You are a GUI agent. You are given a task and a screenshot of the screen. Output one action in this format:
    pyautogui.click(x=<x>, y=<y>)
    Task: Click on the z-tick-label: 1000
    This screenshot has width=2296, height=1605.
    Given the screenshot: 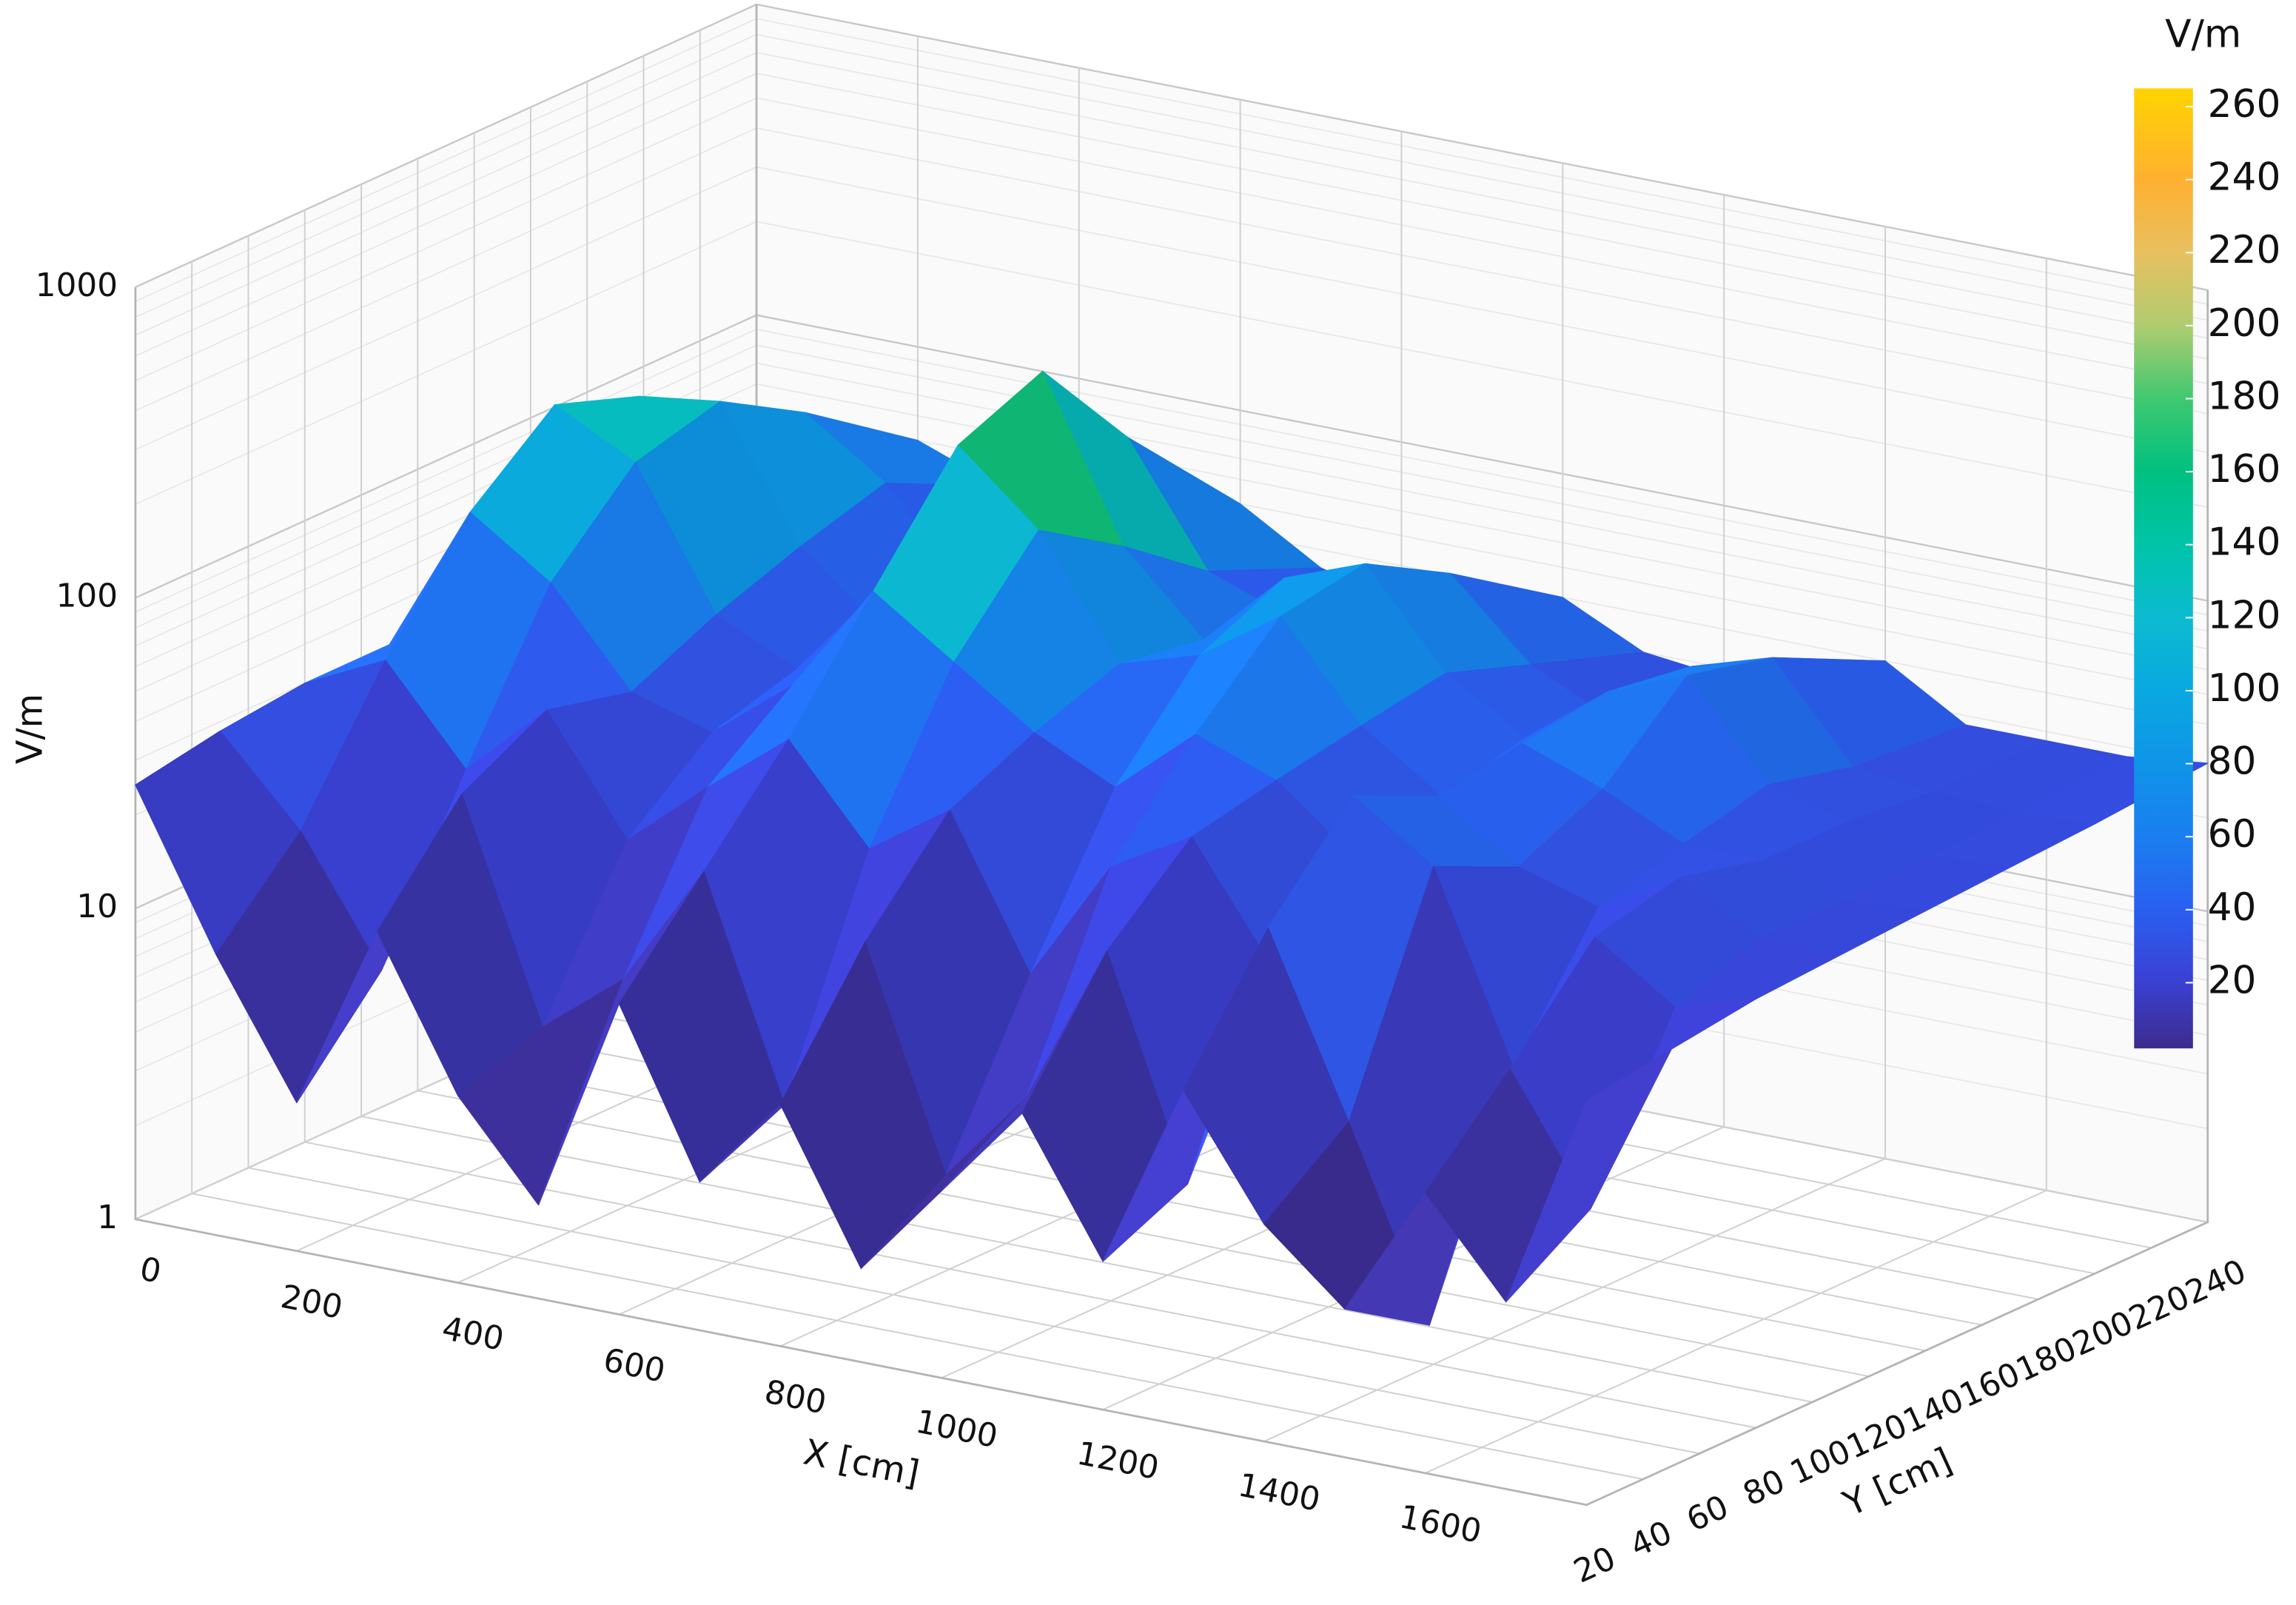 What is the action you would take?
    pyautogui.click(x=77, y=286)
    